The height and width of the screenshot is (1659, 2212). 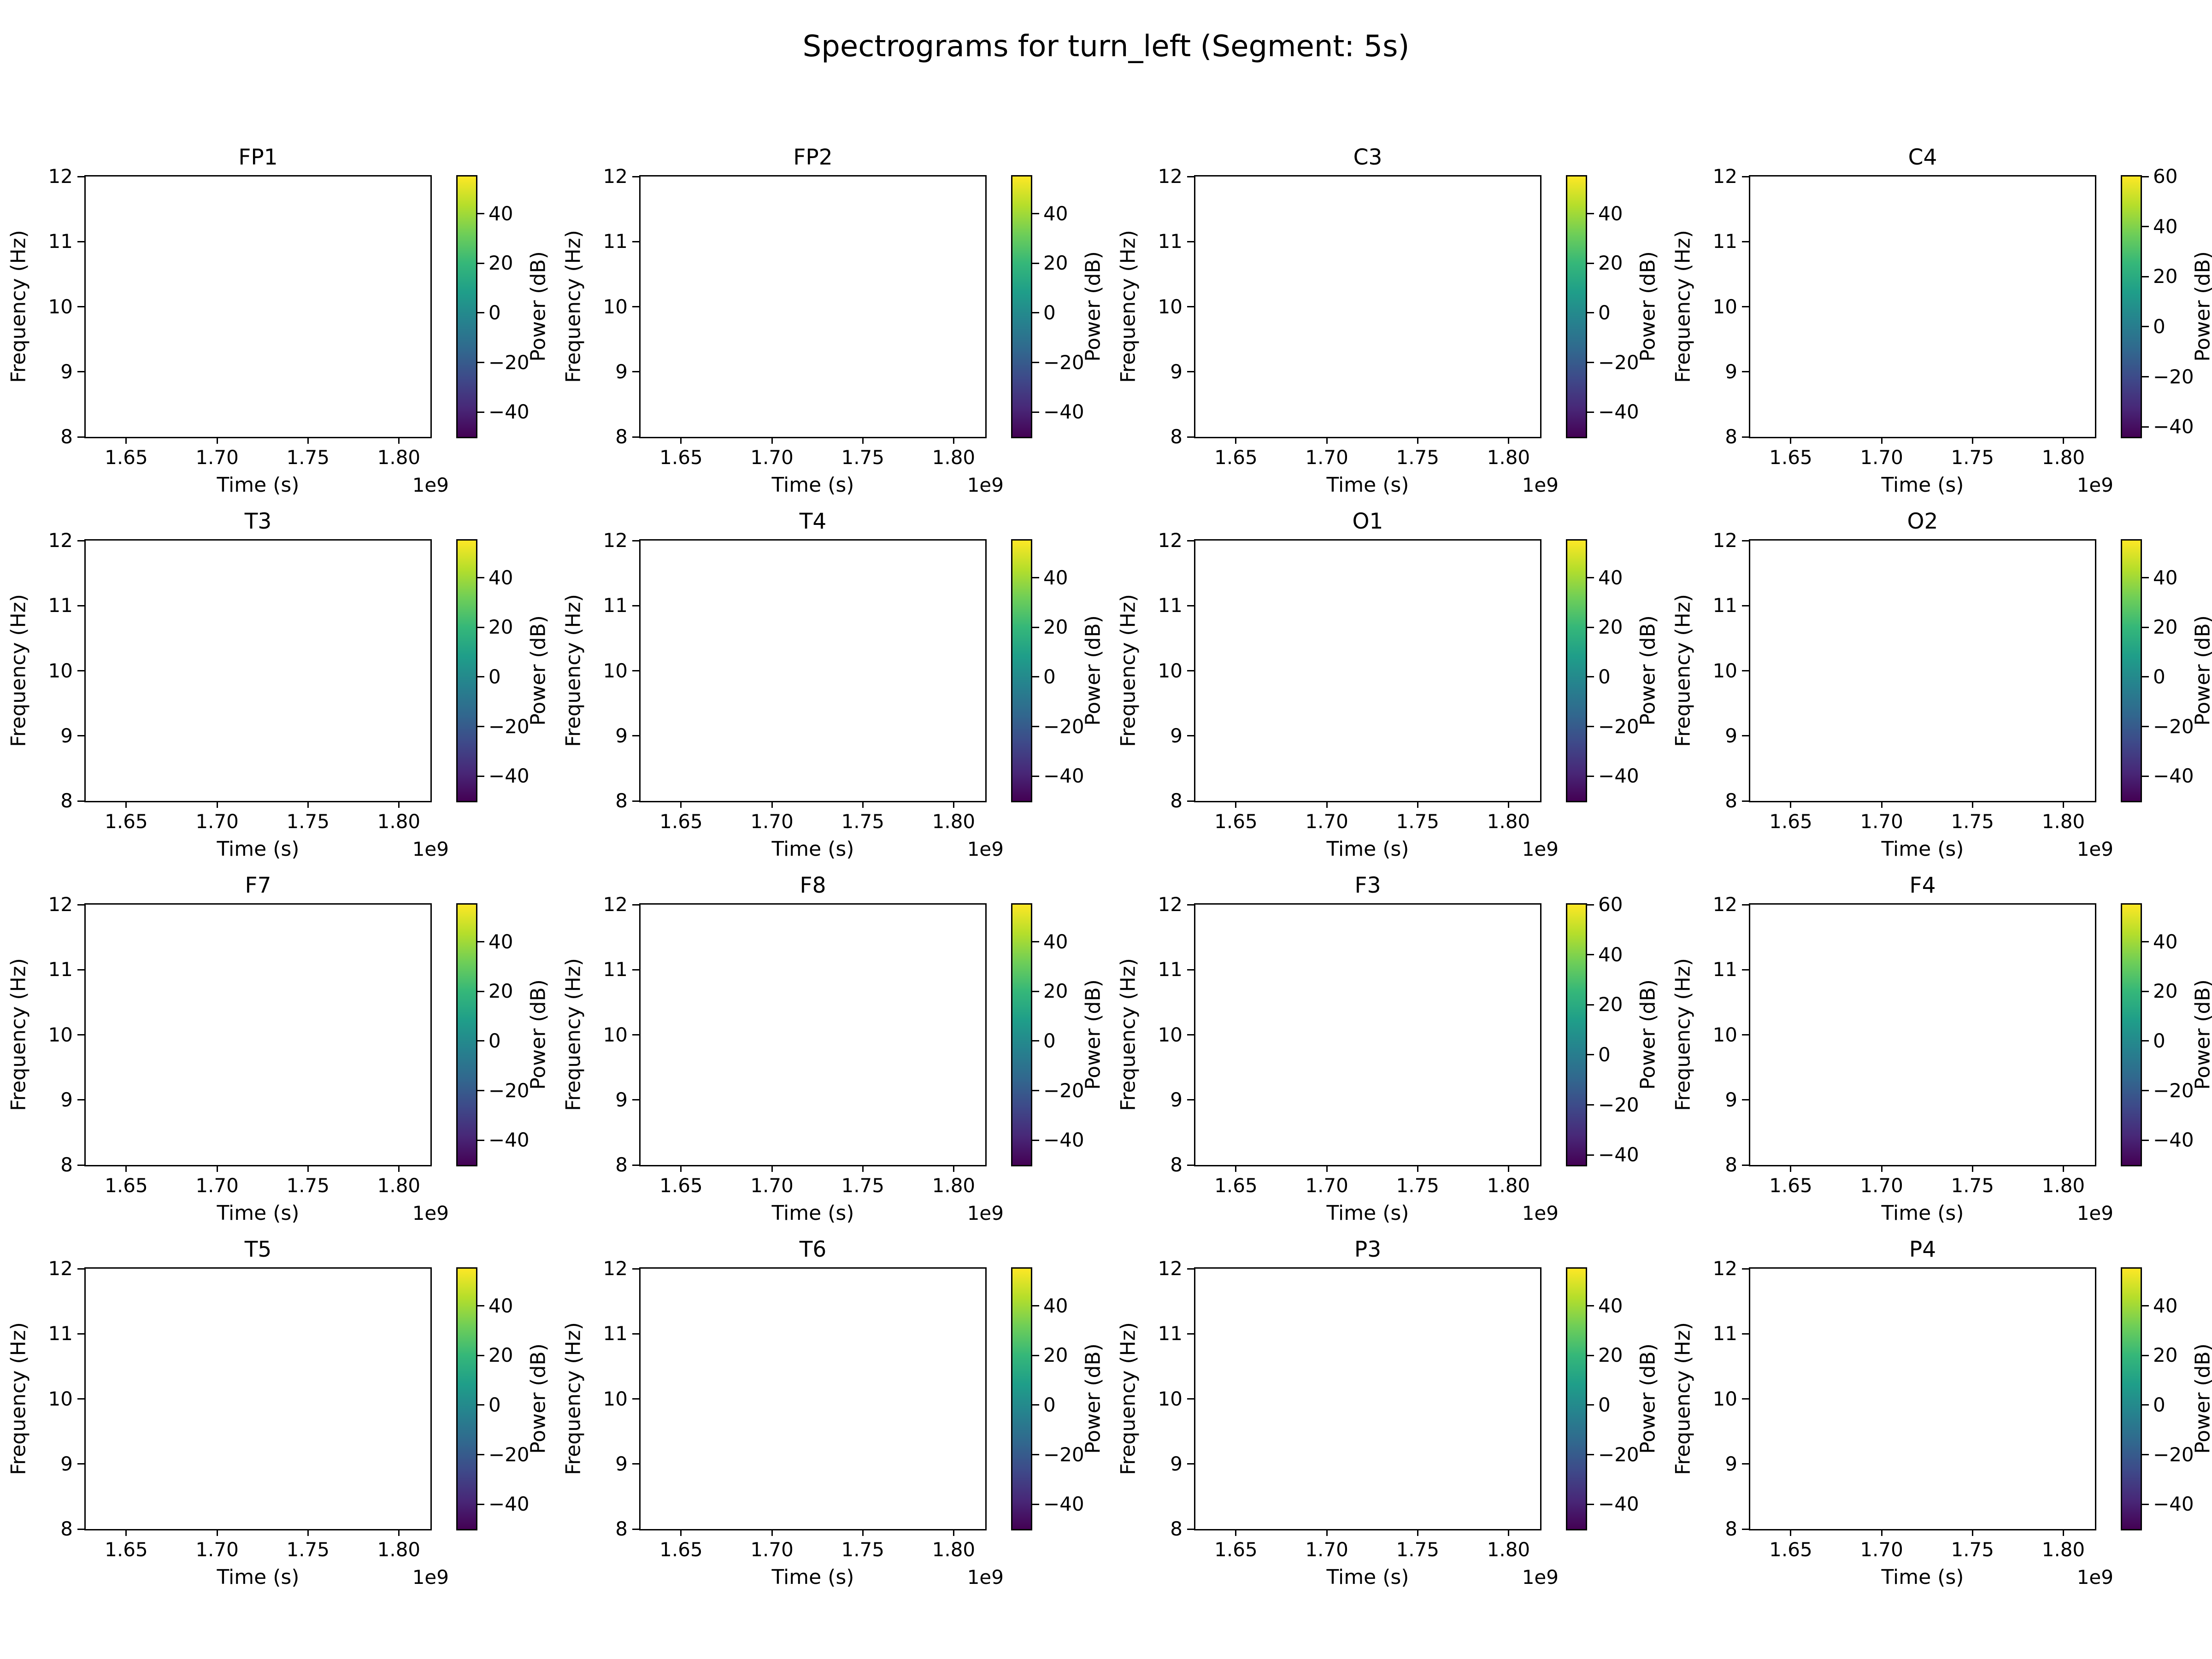 What do you see at coordinates (1093, 670) in the screenshot?
I see `colorbar-label: Power (dB)` at bounding box center [1093, 670].